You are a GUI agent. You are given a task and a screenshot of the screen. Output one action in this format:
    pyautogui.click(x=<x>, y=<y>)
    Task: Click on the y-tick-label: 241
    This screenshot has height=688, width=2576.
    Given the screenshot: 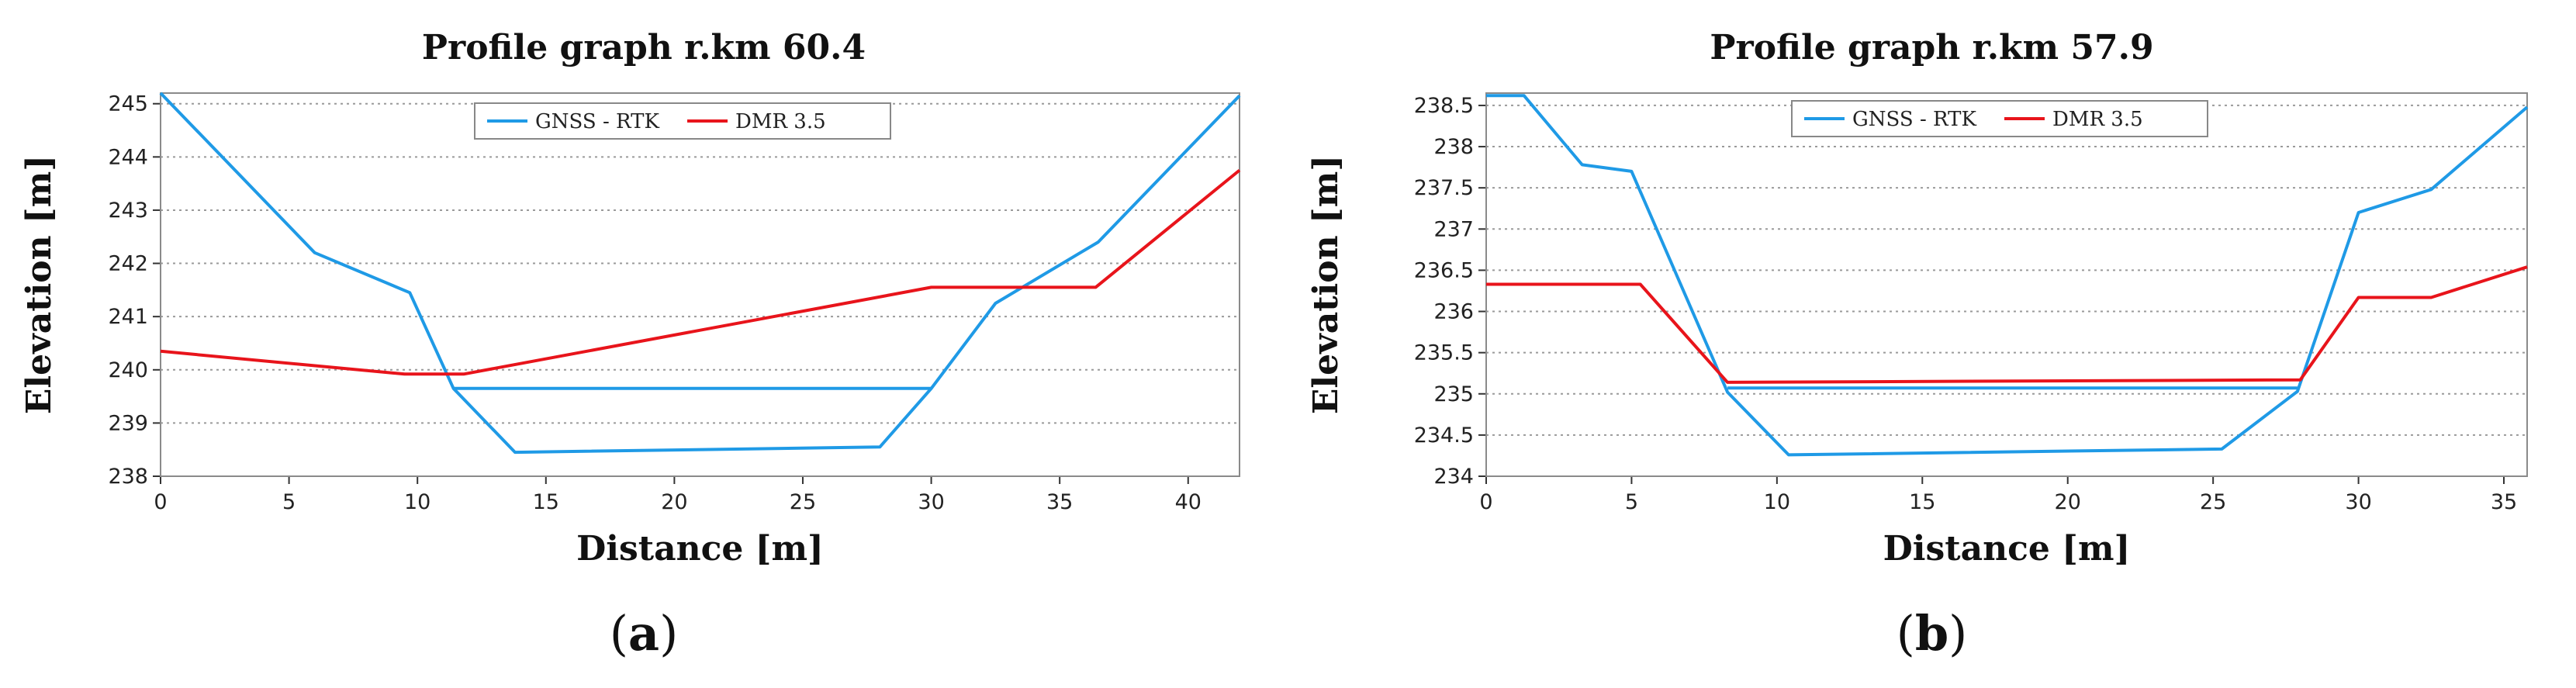 What is the action you would take?
    pyautogui.click(x=128, y=317)
    